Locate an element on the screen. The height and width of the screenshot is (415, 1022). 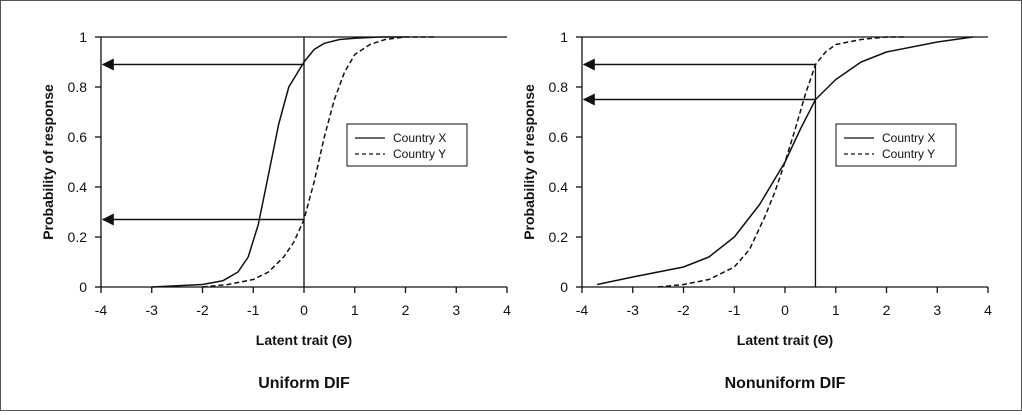
chart-caption: Uniform DIF is located at coordinates (304, 383).